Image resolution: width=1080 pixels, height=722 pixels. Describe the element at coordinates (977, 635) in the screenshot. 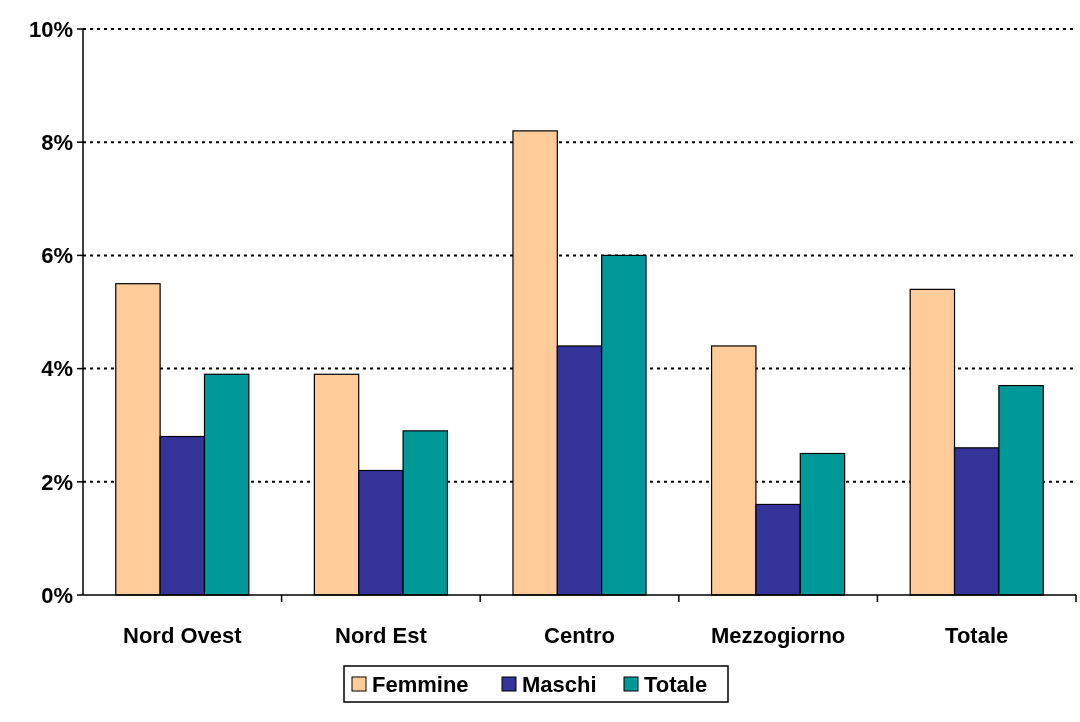

I see `x-tick-label: Totale` at that location.